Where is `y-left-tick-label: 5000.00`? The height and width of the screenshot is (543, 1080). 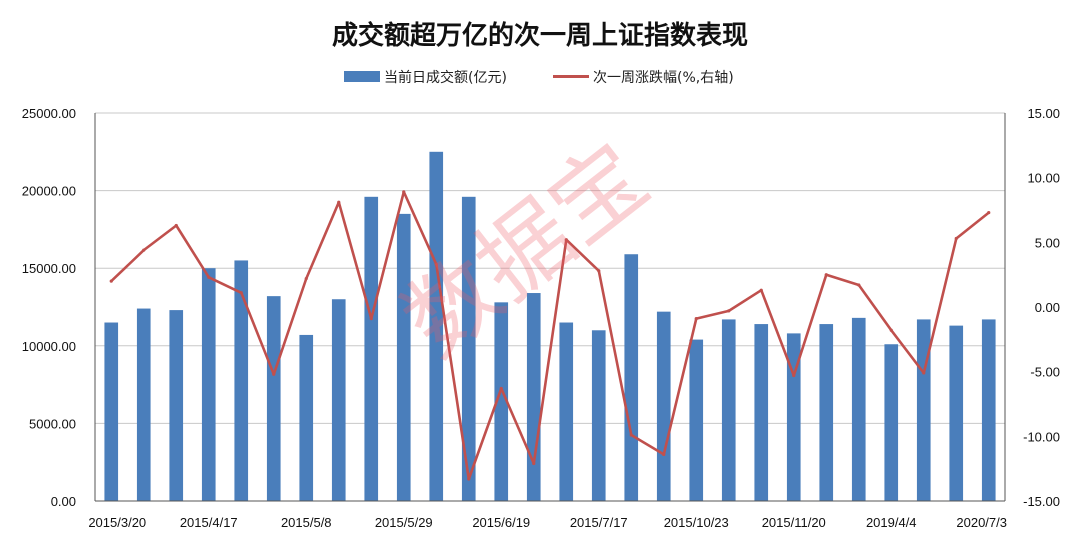 y-left-tick-label: 5000.00 is located at coordinates (52, 423).